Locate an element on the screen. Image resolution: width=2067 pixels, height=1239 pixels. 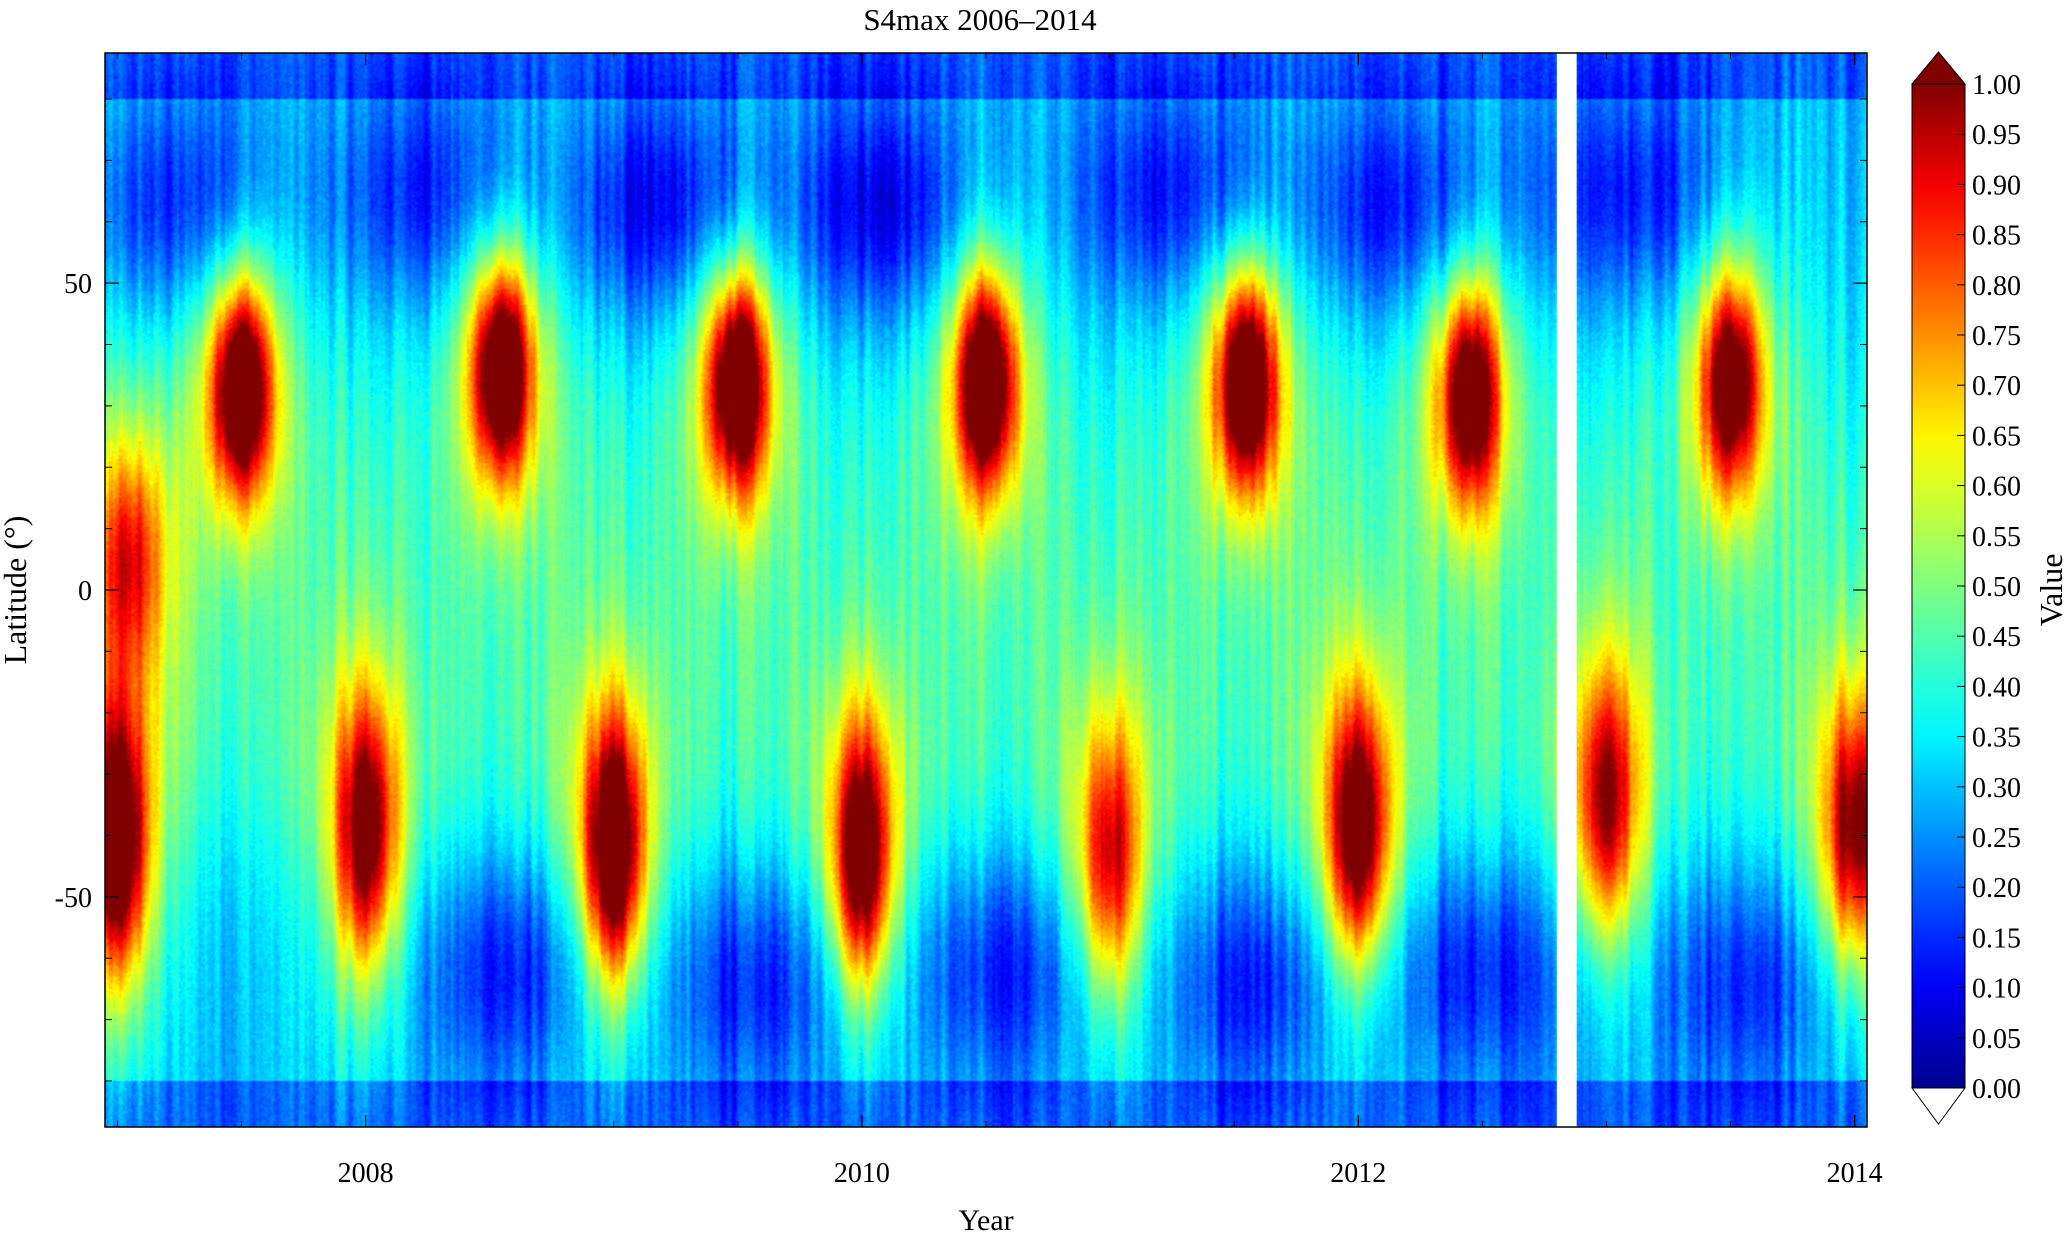
colorbar-tick-label: 0.60 is located at coordinates (1996, 487).